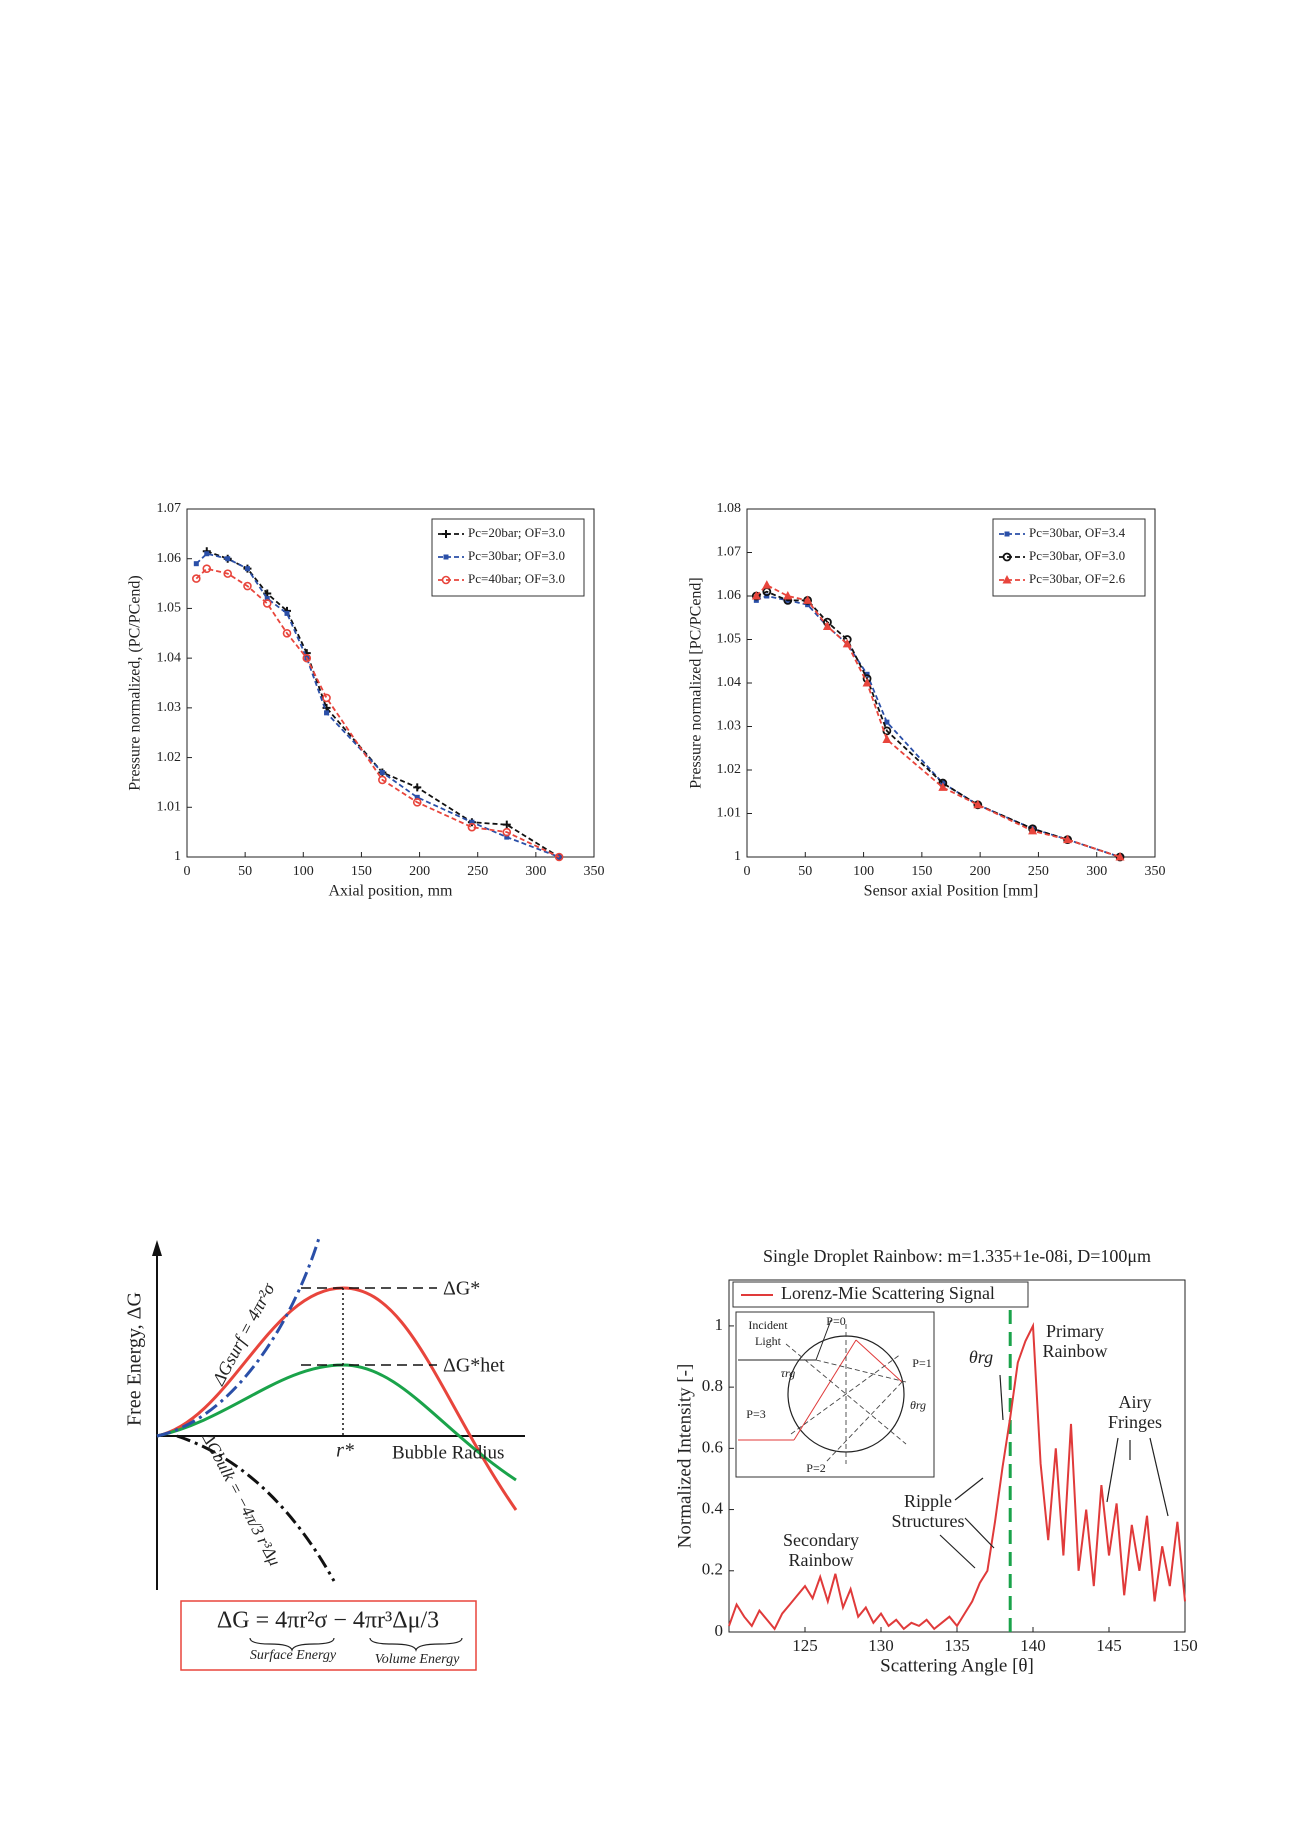 The height and width of the screenshot is (1839, 1300). Describe the element at coordinates (729, 639) in the screenshot. I see `y-tick-label: 1.05` at that location.